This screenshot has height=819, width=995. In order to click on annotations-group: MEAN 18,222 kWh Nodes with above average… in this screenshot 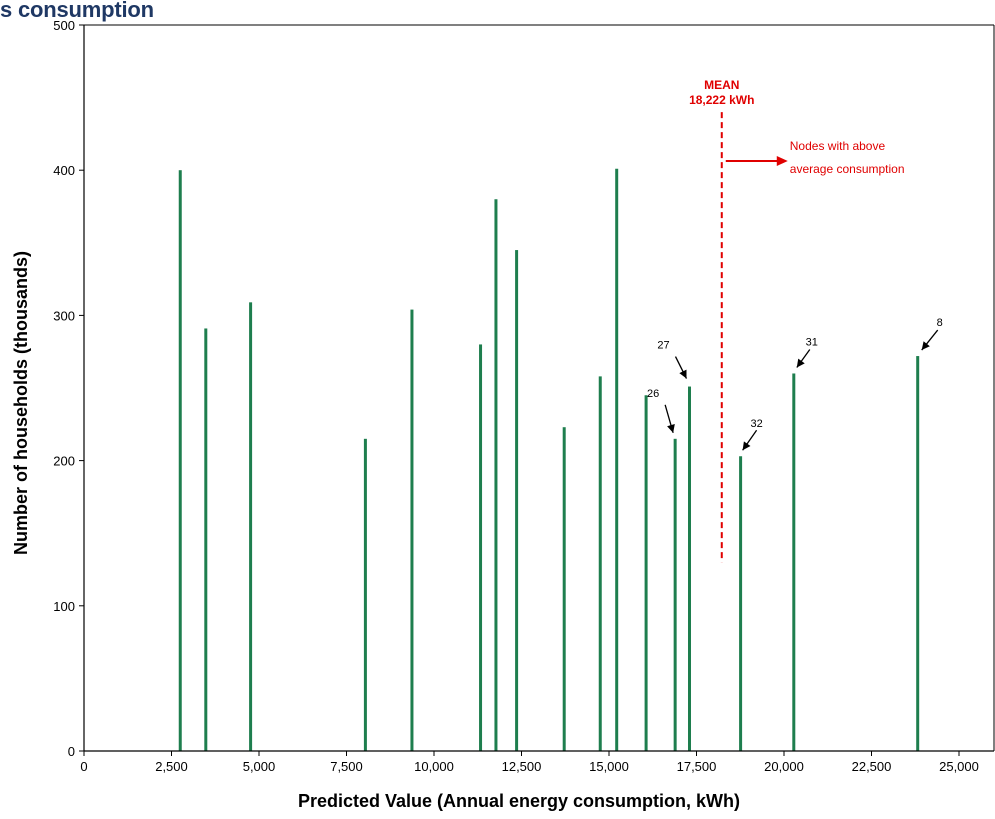, I will do `click(797, 320)`.